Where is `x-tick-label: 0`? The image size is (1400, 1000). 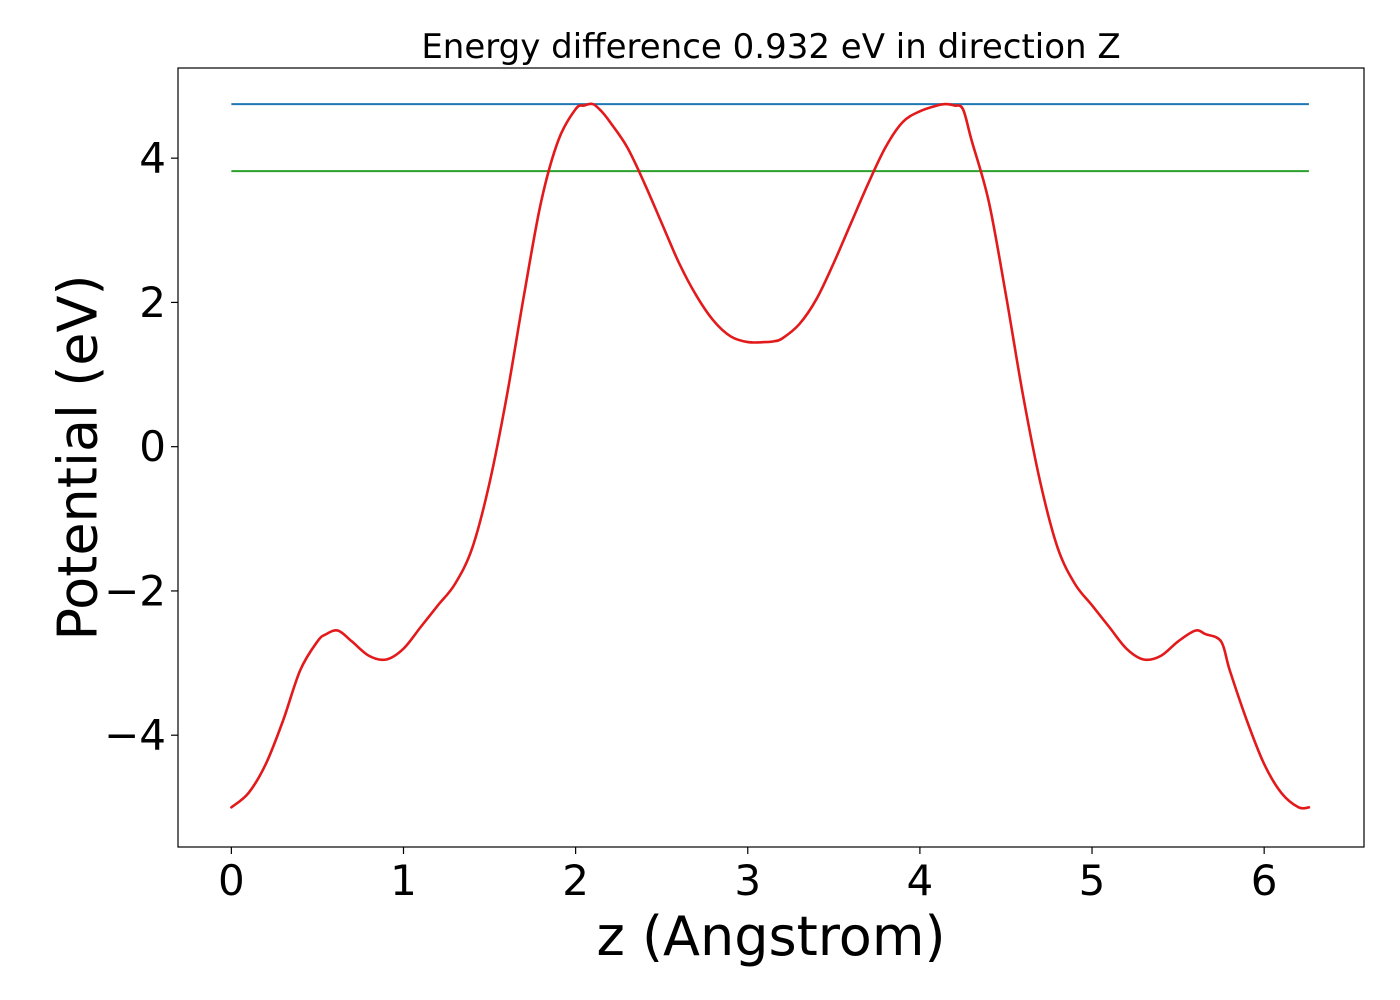
x-tick-label: 0 is located at coordinates (231, 880).